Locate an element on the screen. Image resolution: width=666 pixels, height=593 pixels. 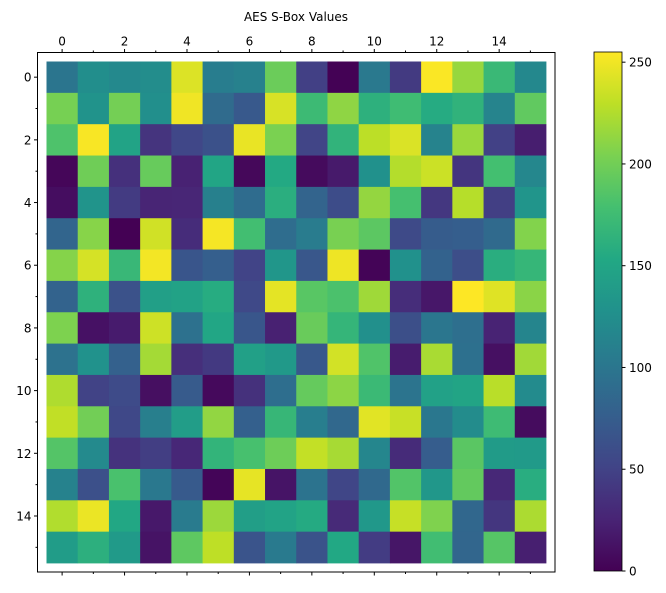
x-tick-label: 0 is located at coordinates (62, 42).